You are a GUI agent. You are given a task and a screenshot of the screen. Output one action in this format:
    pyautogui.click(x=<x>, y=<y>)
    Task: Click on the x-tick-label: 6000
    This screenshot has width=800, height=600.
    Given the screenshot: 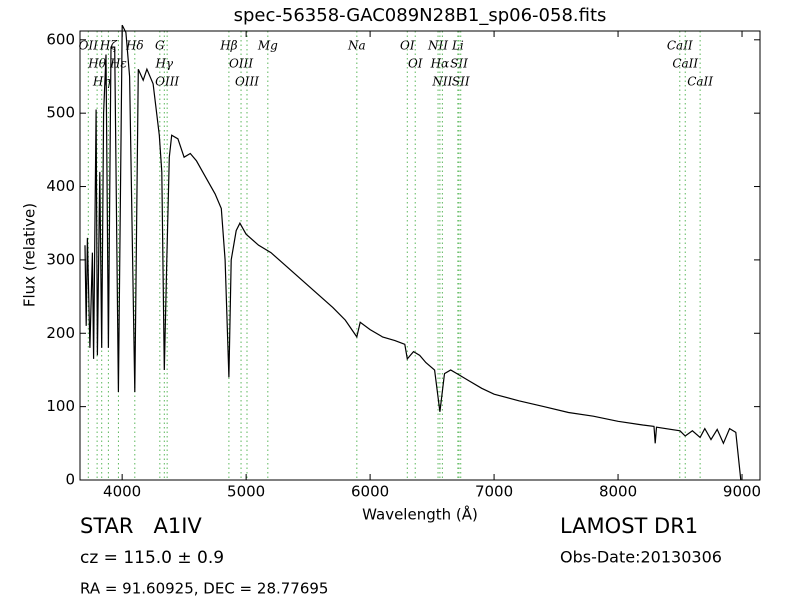 What is the action you would take?
    pyautogui.click(x=370, y=492)
    